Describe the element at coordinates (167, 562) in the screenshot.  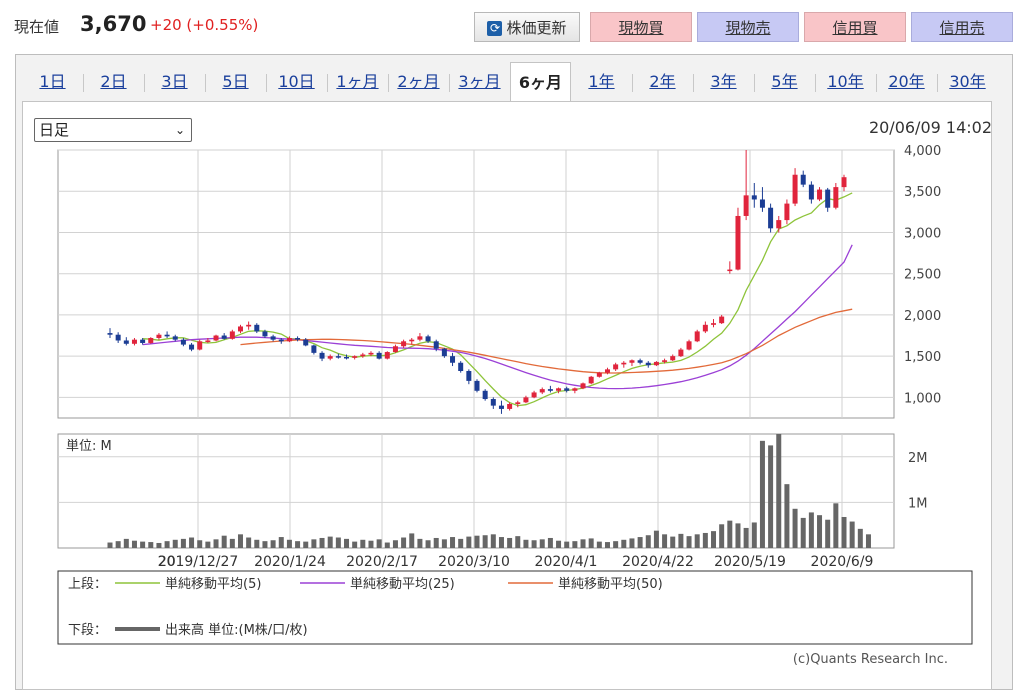
I see `x-tick-prefix: 20` at that location.